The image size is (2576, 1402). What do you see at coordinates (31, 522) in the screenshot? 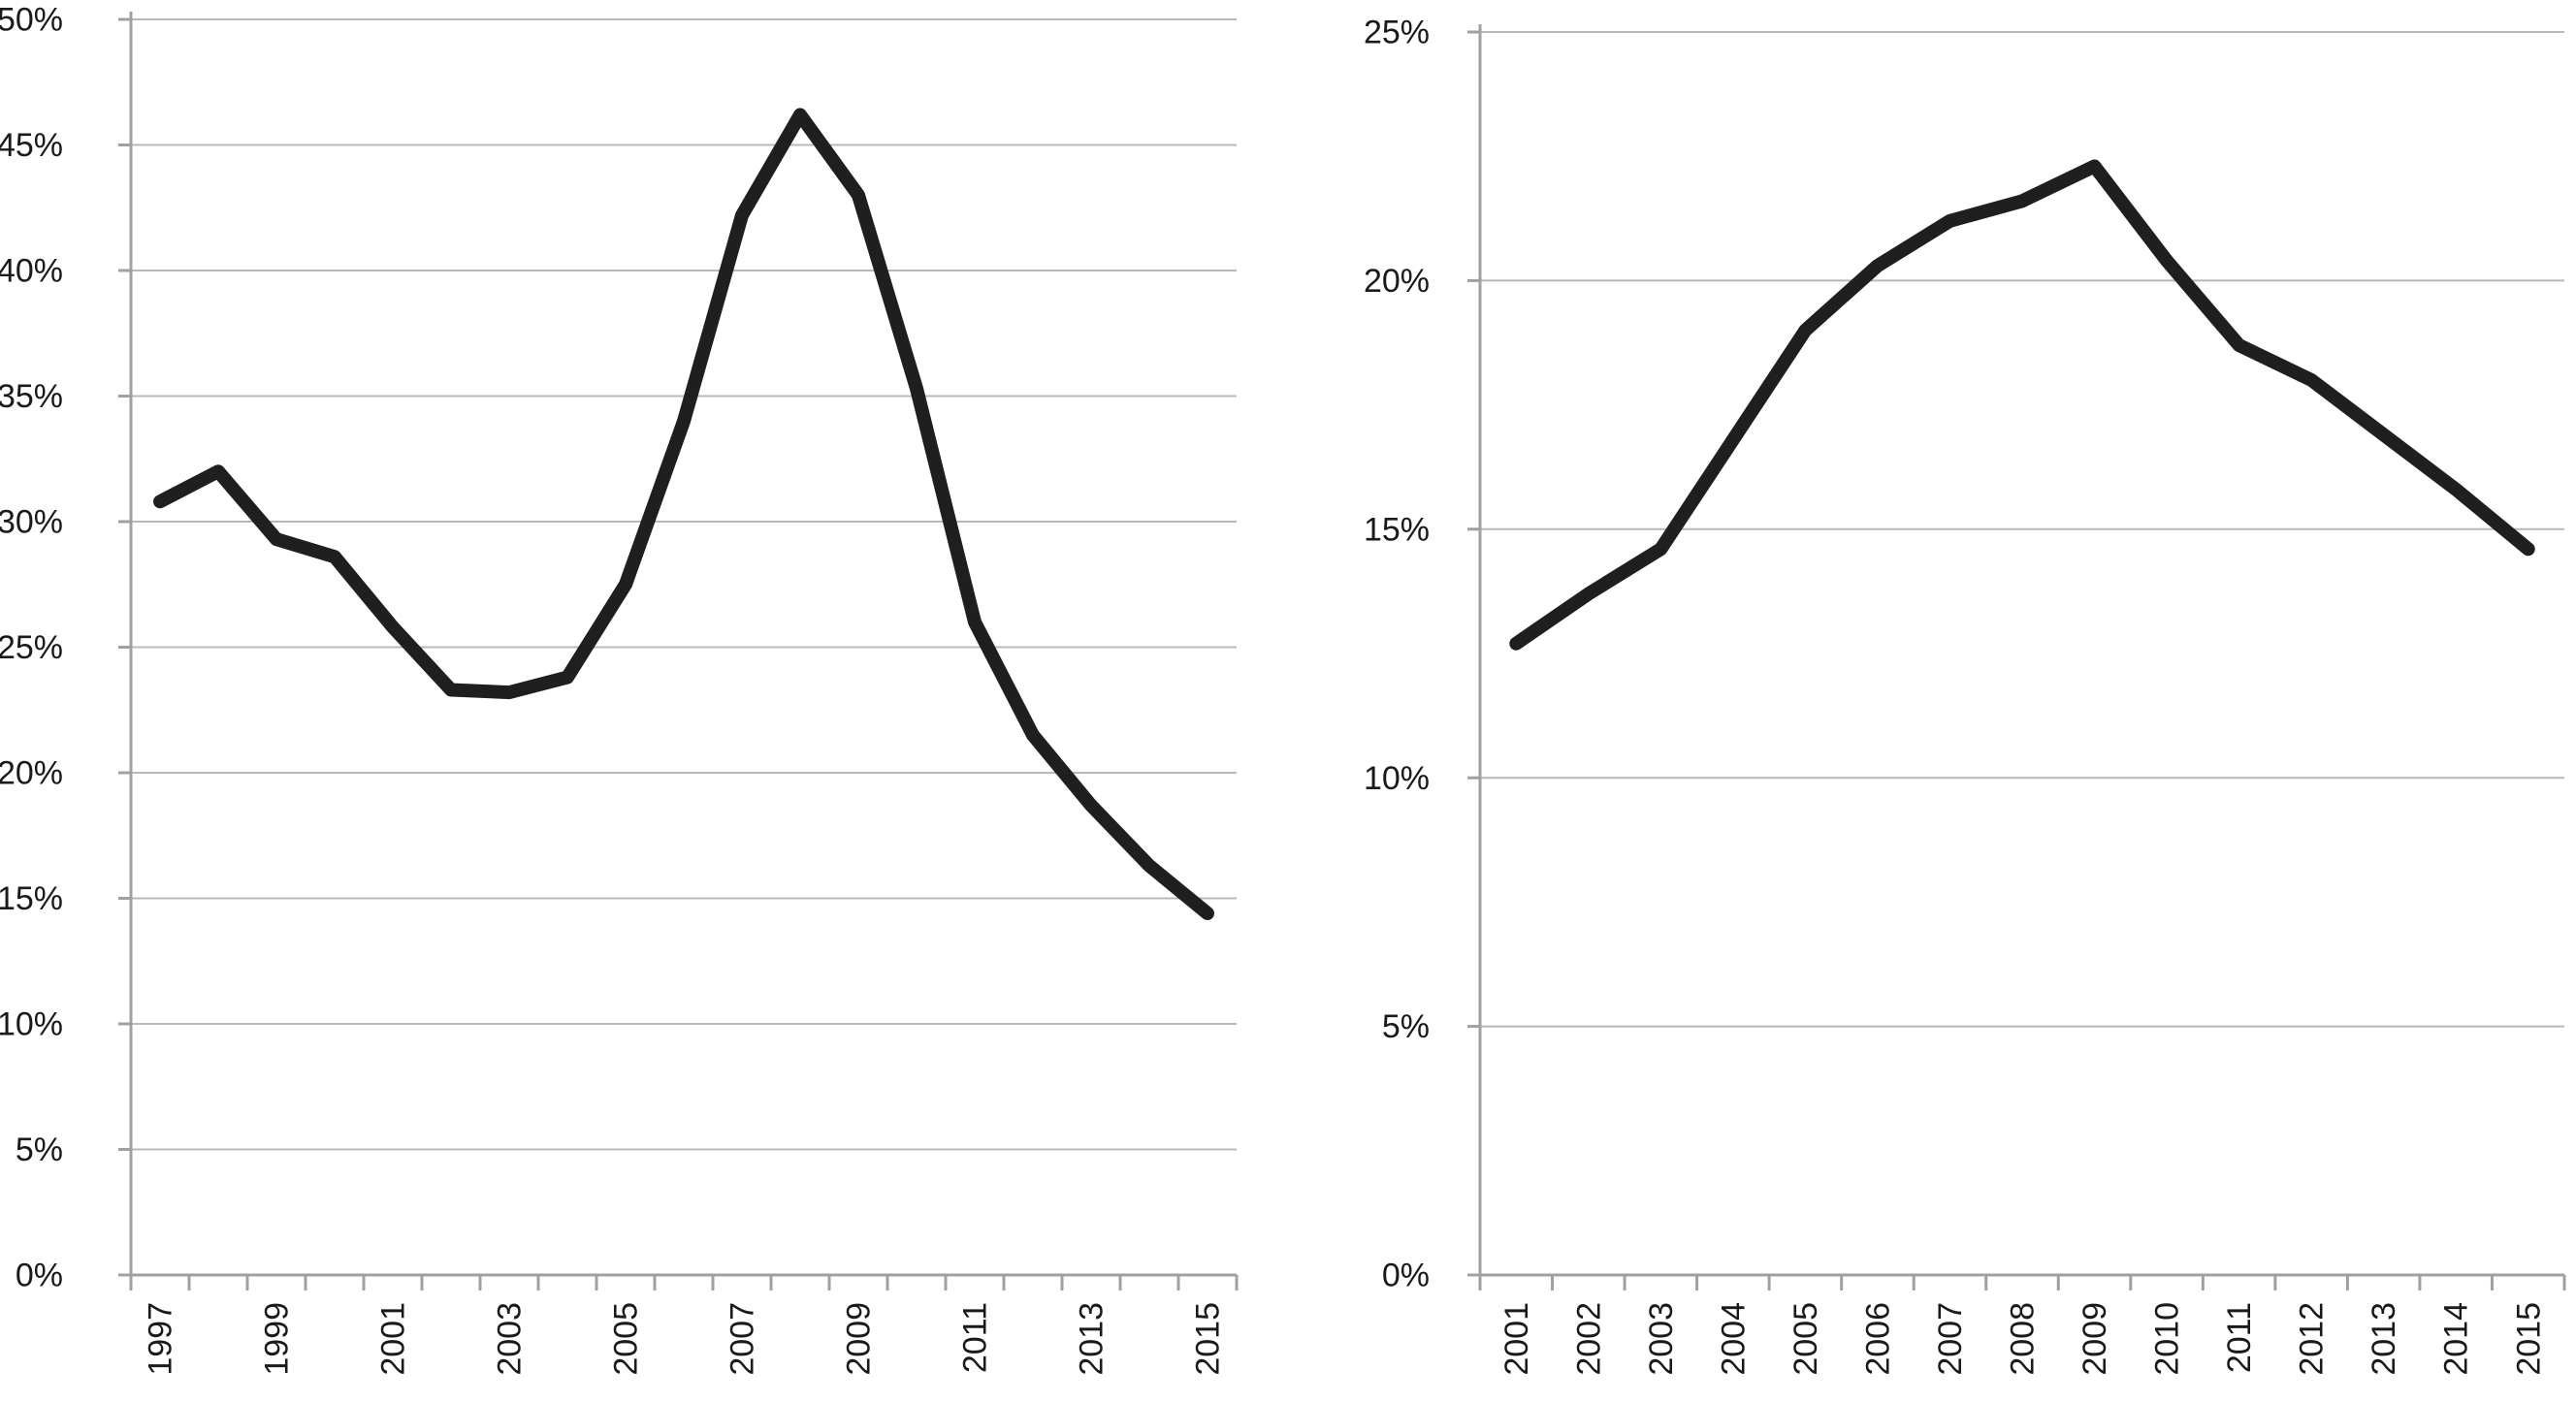
I see `y-axis-label: 30%` at bounding box center [31, 522].